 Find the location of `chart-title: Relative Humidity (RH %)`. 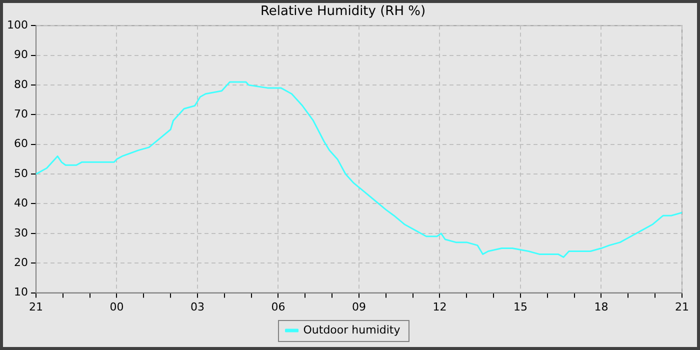

chart-title: Relative Humidity (RH %) is located at coordinates (343, 12).